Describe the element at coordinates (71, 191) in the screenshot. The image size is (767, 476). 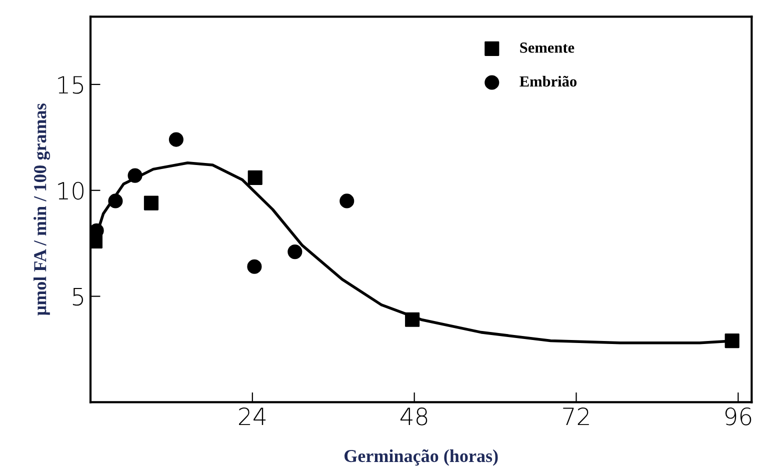
I see `y-tick-label: 10` at that location.